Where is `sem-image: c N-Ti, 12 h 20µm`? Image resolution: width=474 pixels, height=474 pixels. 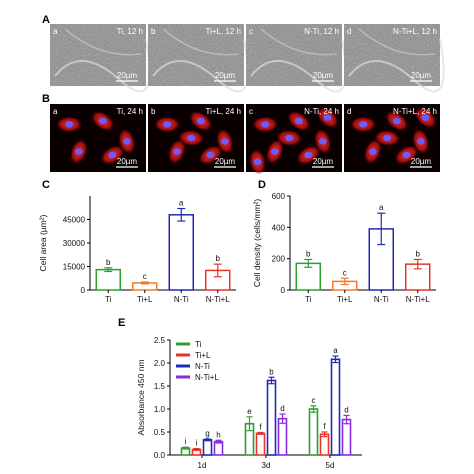 sem-image: c N-Ti, 12 h 20µm is located at coordinates (296, 58).